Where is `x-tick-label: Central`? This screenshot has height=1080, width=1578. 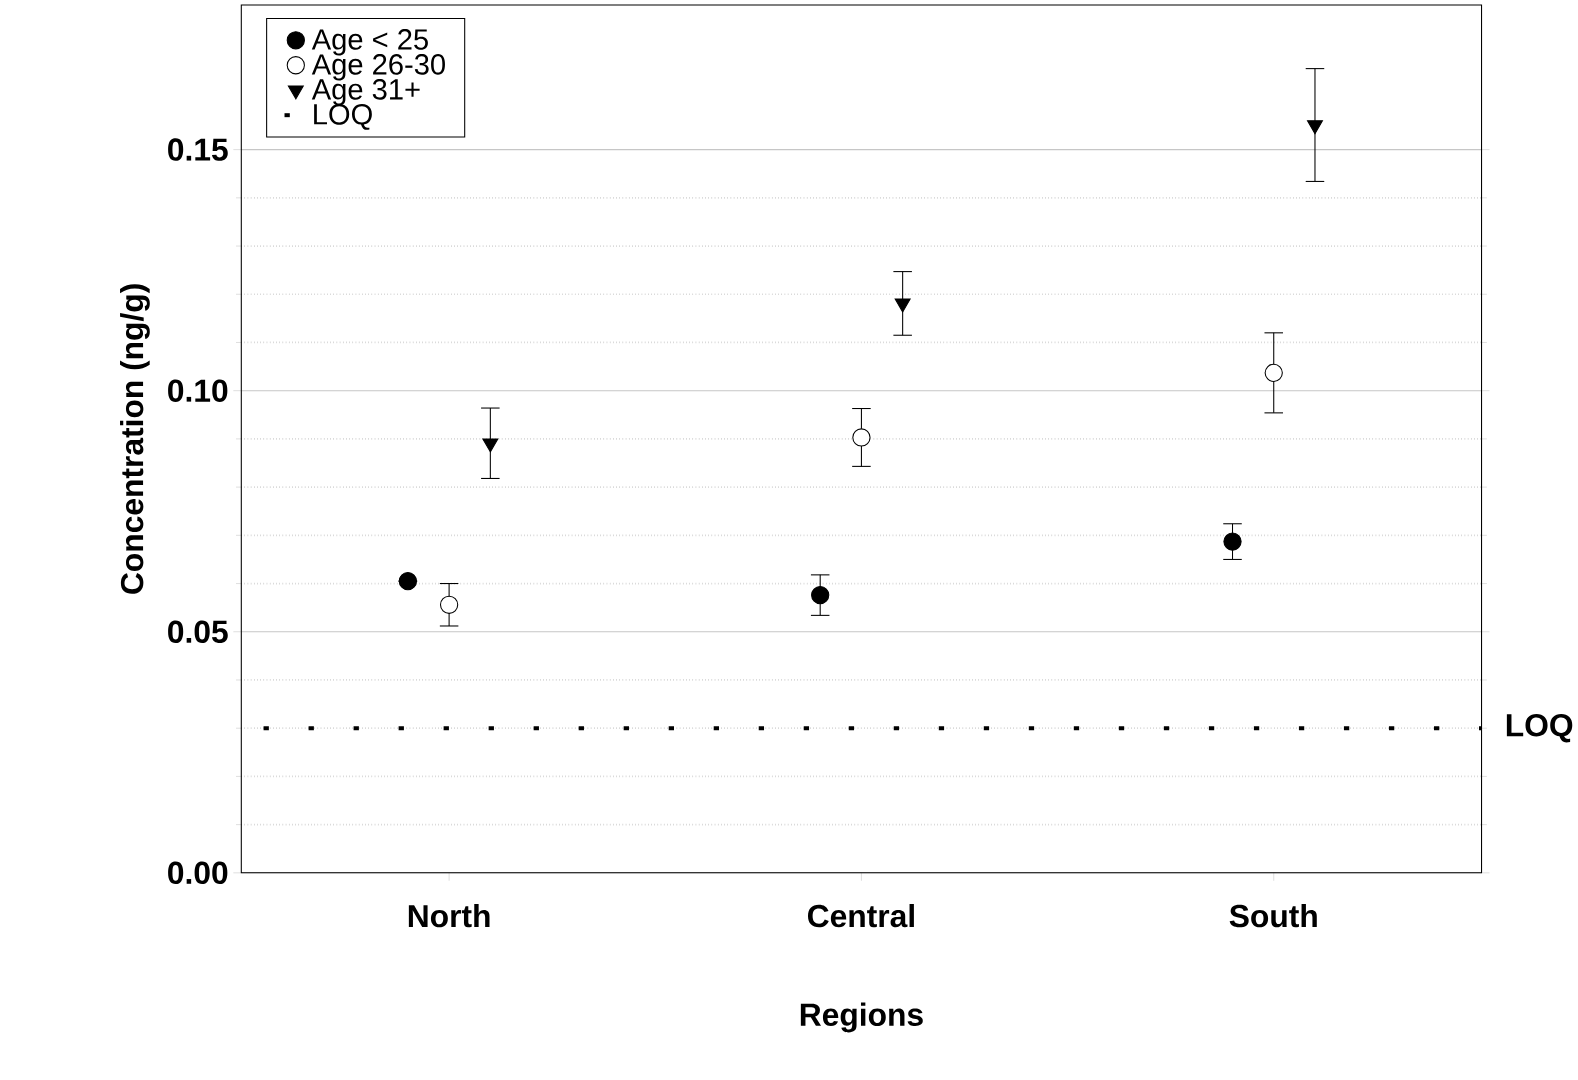 x-tick-label: Central is located at coordinates (860, 915).